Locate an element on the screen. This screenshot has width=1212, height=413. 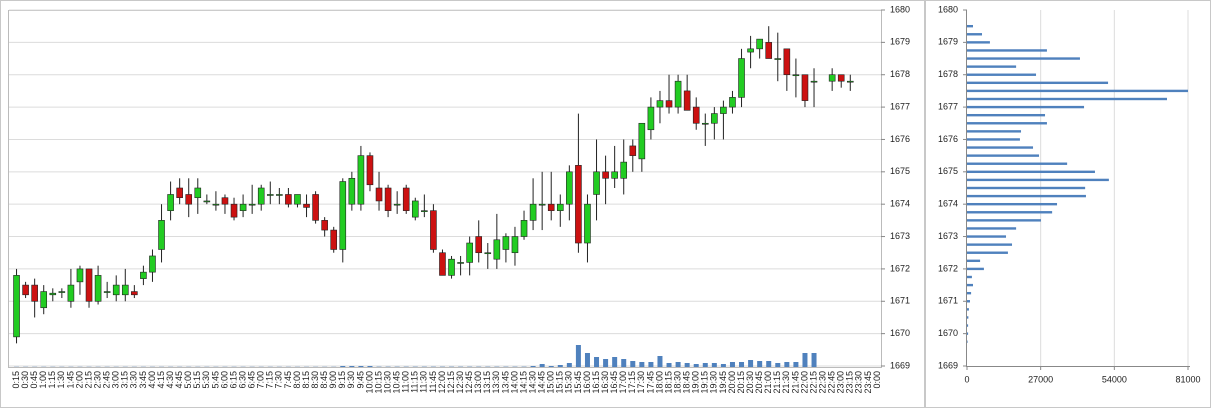
y-tick-label: 1672 is located at coordinates (948, 268).